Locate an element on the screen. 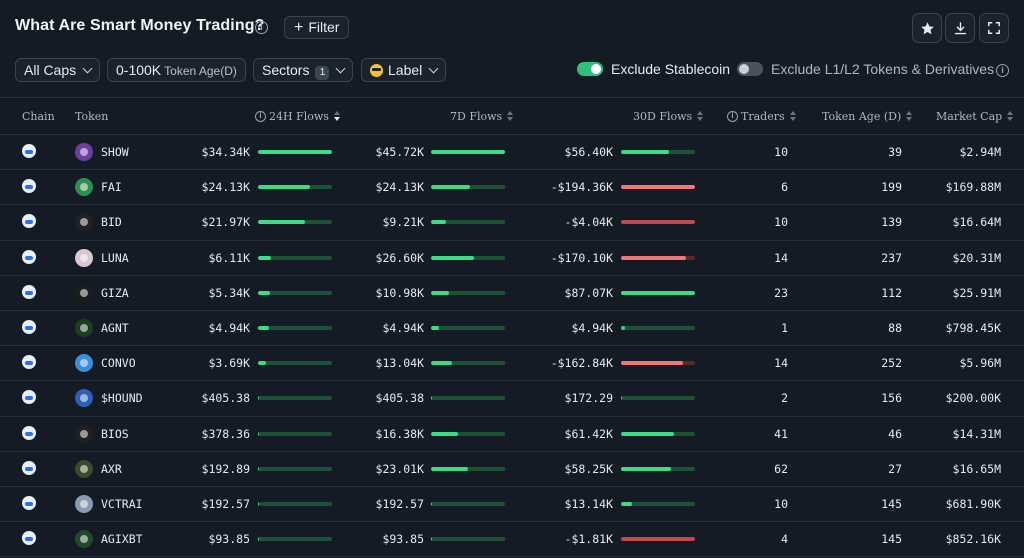 This screenshot has height=558, width=1024. flow-7d-value: $16.38K is located at coordinates (399, 433).